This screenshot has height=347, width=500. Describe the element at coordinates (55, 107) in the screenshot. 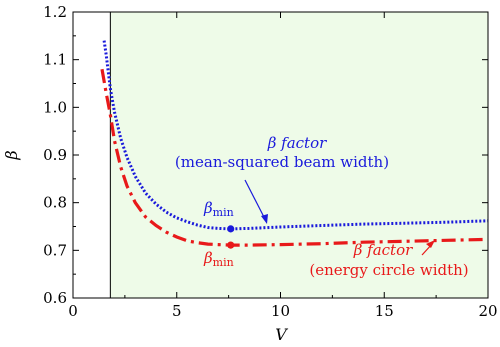

I see `y-tick-label: 1.0` at that location.